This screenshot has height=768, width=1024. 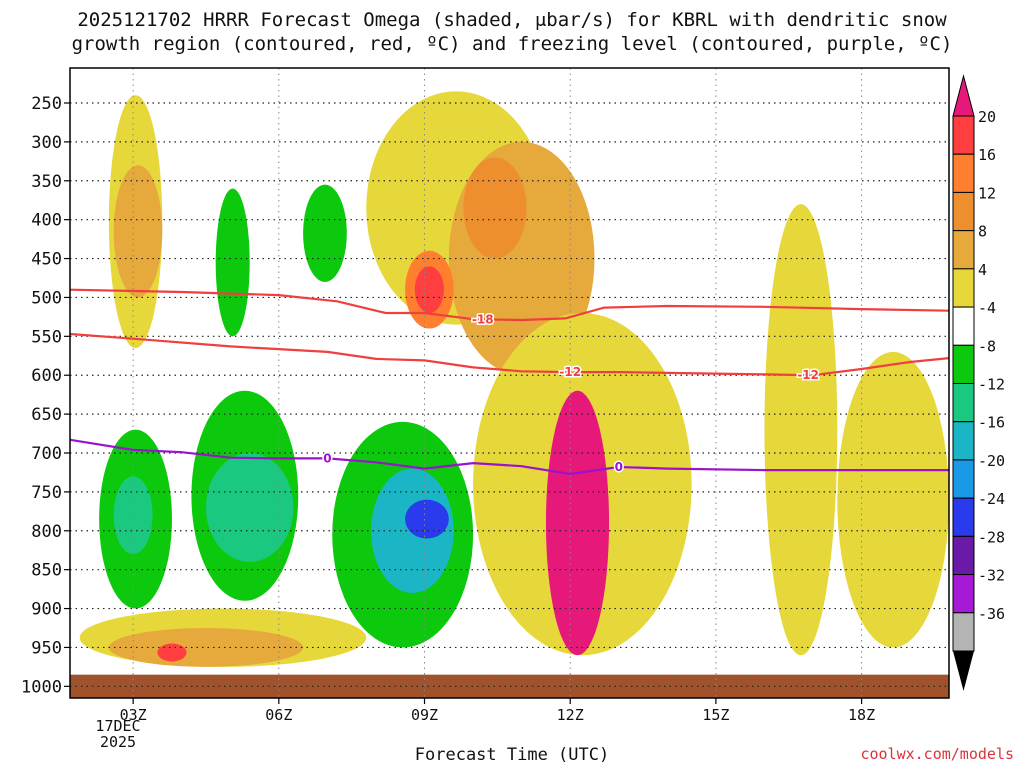 I want to click on x-tick-label-06Z: 06Z, so click(x=278, y=715).